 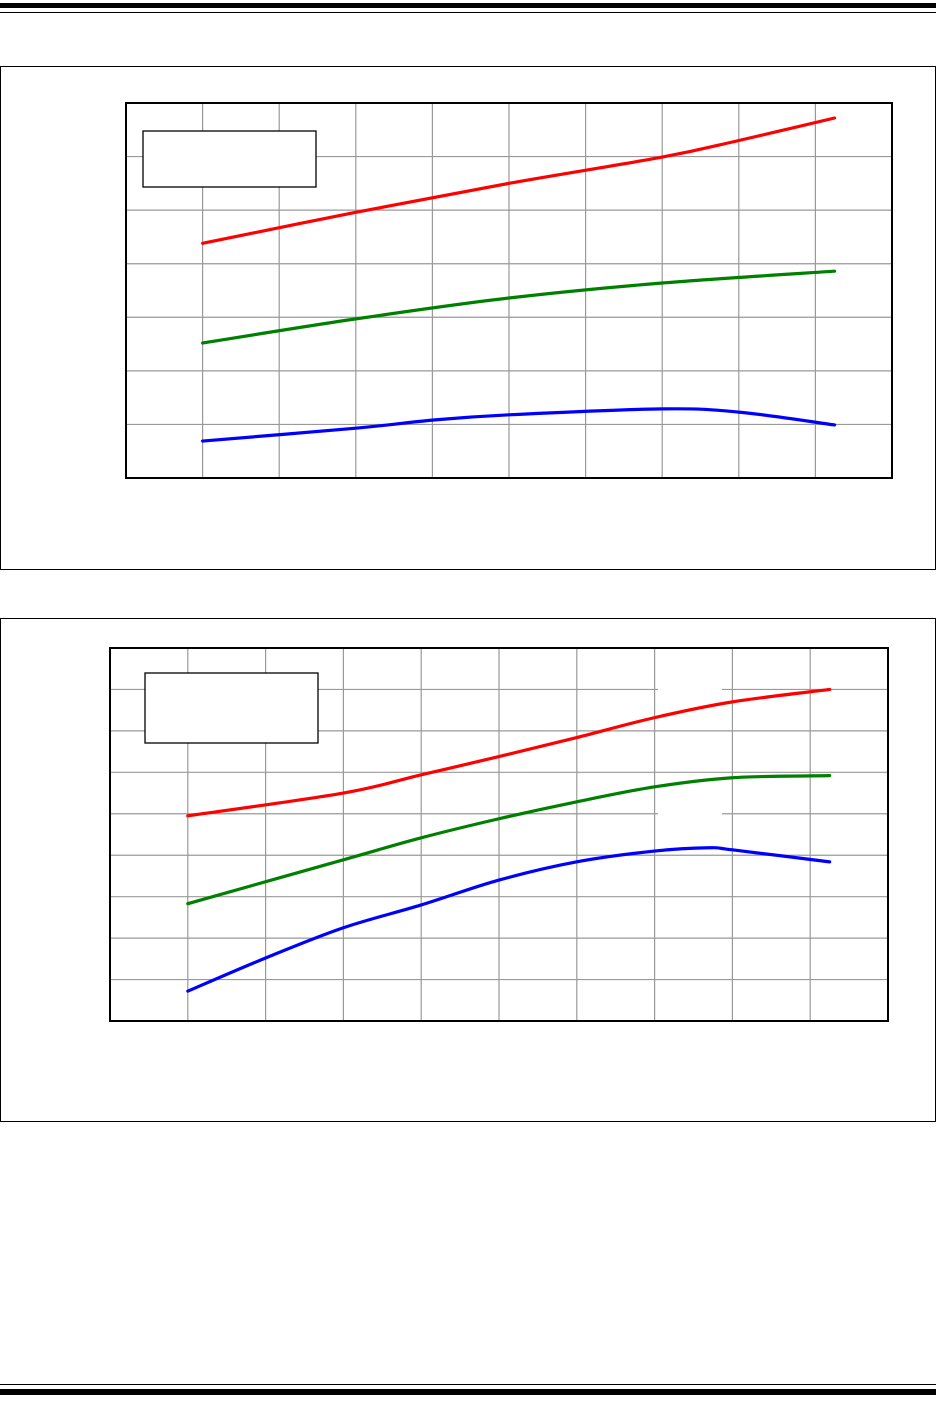 I want to click on top-rule-thin, so click(x=468, y=12).